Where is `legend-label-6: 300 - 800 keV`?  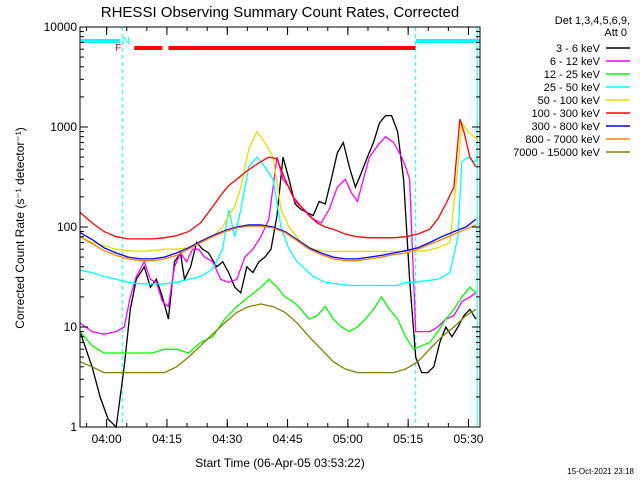 legend-label-6: 300 - 800 keV is located at coordinates (566, 127).